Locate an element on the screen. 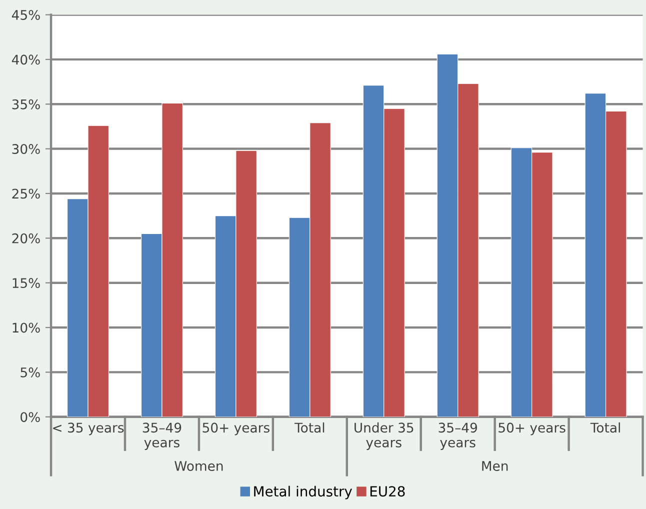  y-tick-label: 45% is located at coordinates (26, 15).